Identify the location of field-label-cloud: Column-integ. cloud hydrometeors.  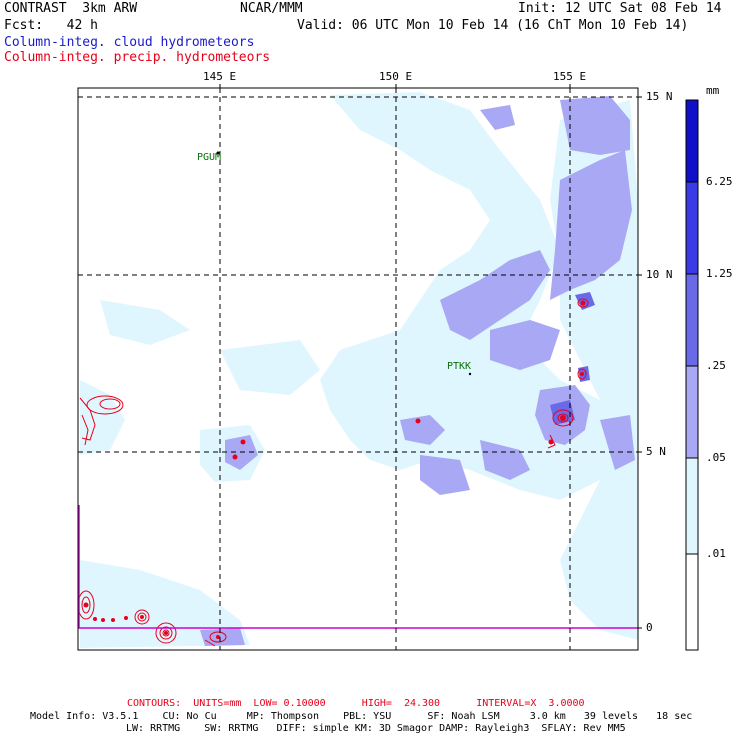
(129, 42).